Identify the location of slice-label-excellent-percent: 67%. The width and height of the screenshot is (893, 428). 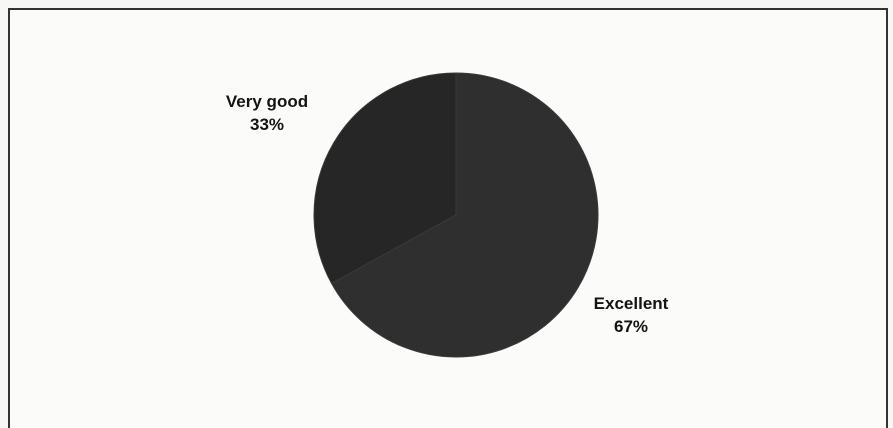
(631, 326).